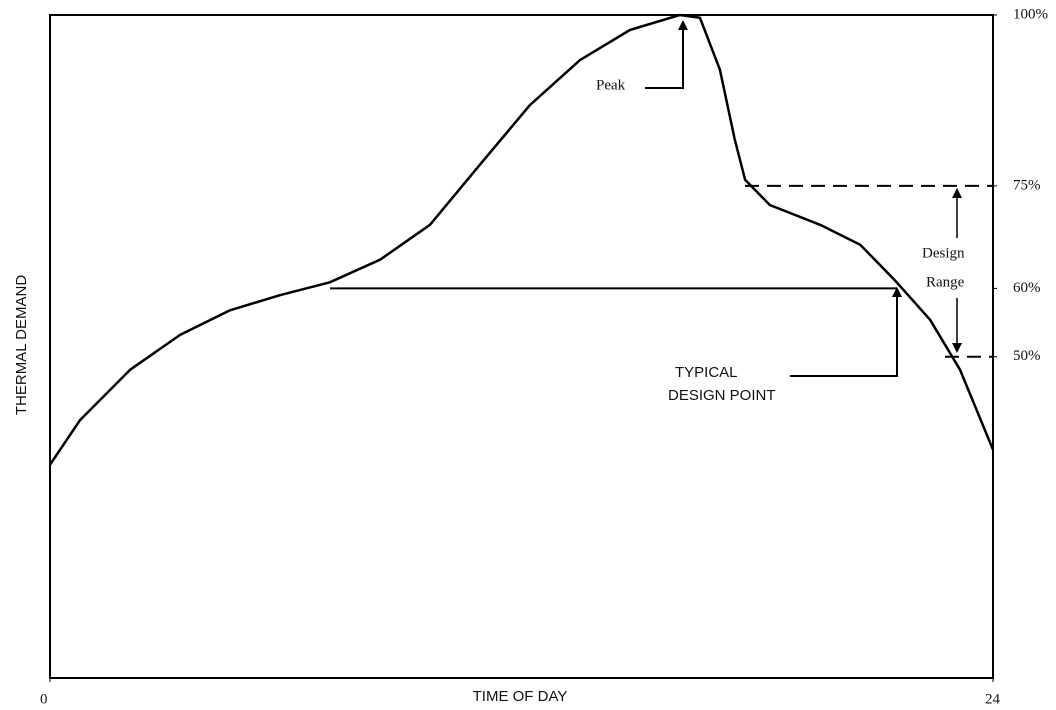 The width and height of the screenshot is (1056, 710). What do you see at coordinates (1027, 288) in the screenshot?
I see `y-tick-label: 60%` at bounding box center [1027, 288].